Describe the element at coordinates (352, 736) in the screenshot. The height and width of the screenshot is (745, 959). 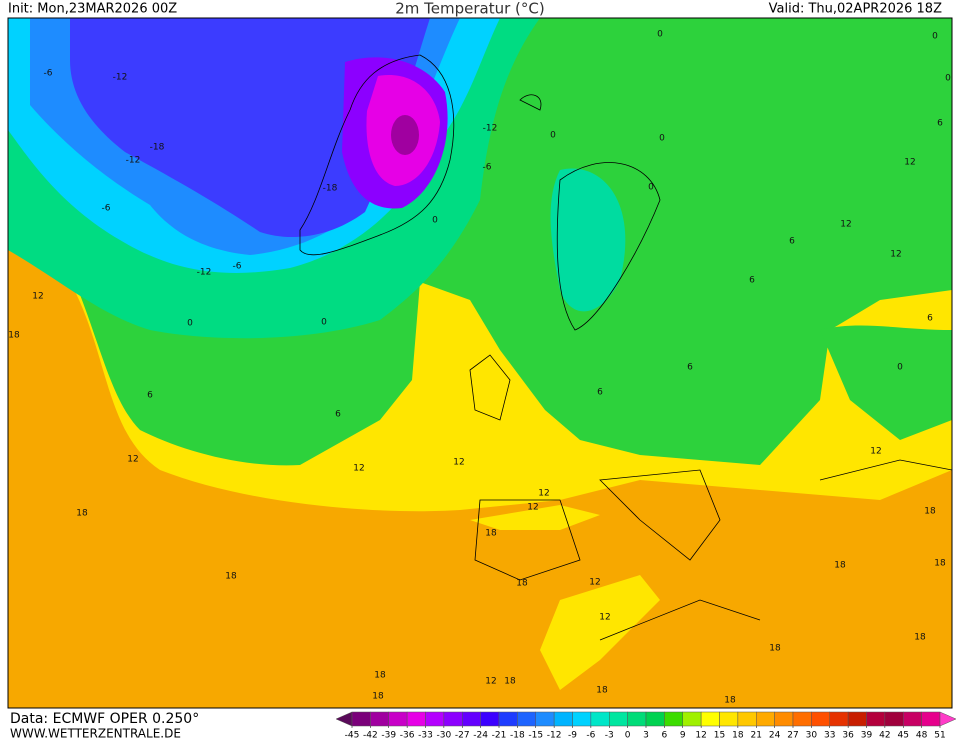
I see `color-tick-label: -45` at that location.